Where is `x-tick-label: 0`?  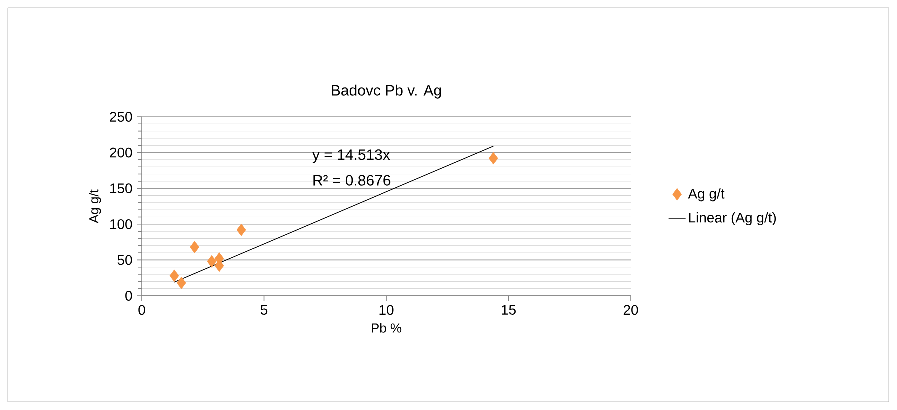 x-tick-label: 0 is located at coordinates (142, 310).